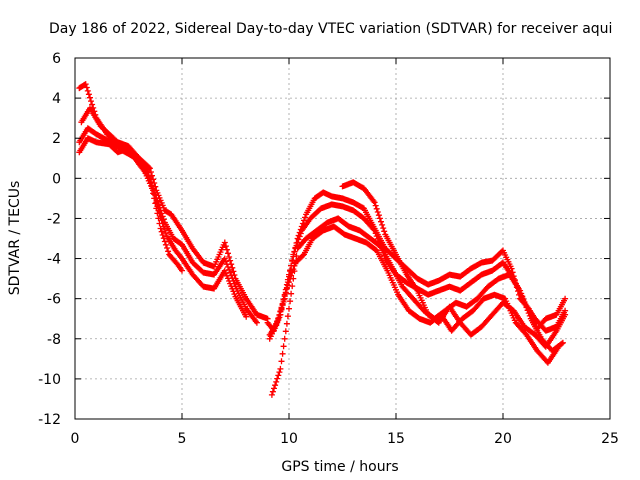 The height and width of the screenshot is (480, 640). What do you see at coordinates (56, 139) in the screenshot?
I see `y-tick-label: 2` at bounding box center [56, 139].